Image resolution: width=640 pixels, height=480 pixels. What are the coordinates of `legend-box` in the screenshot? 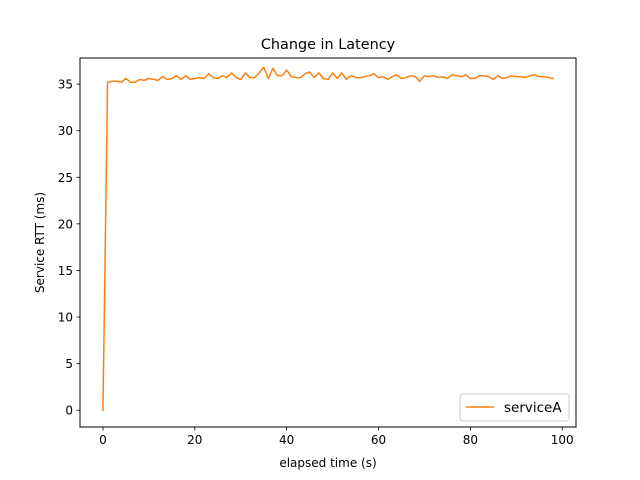 It's located at (514, 407).